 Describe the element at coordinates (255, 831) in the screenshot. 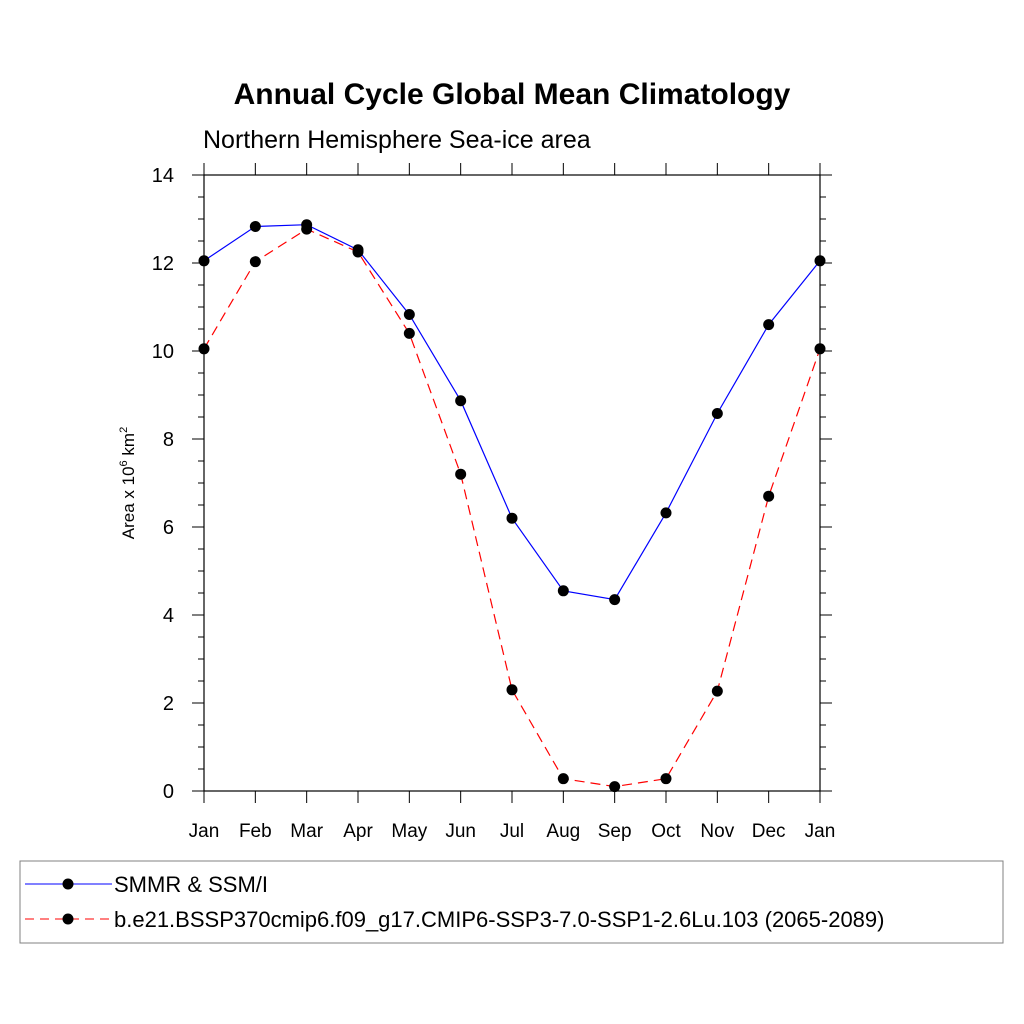

I see `x-tick-label: Feb` at that location.